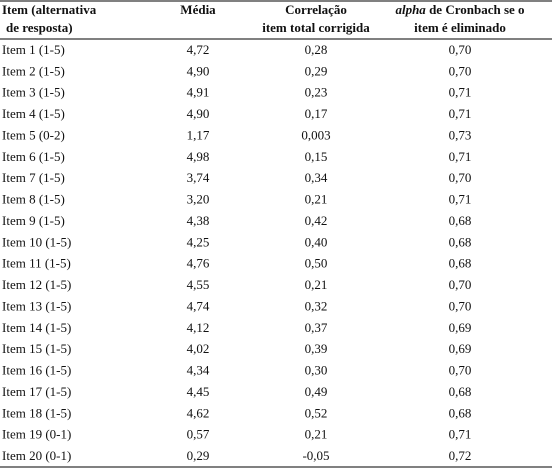 This screenshot has width=552, height=470. I want to click on cell: 0,15, so click(316, 156).